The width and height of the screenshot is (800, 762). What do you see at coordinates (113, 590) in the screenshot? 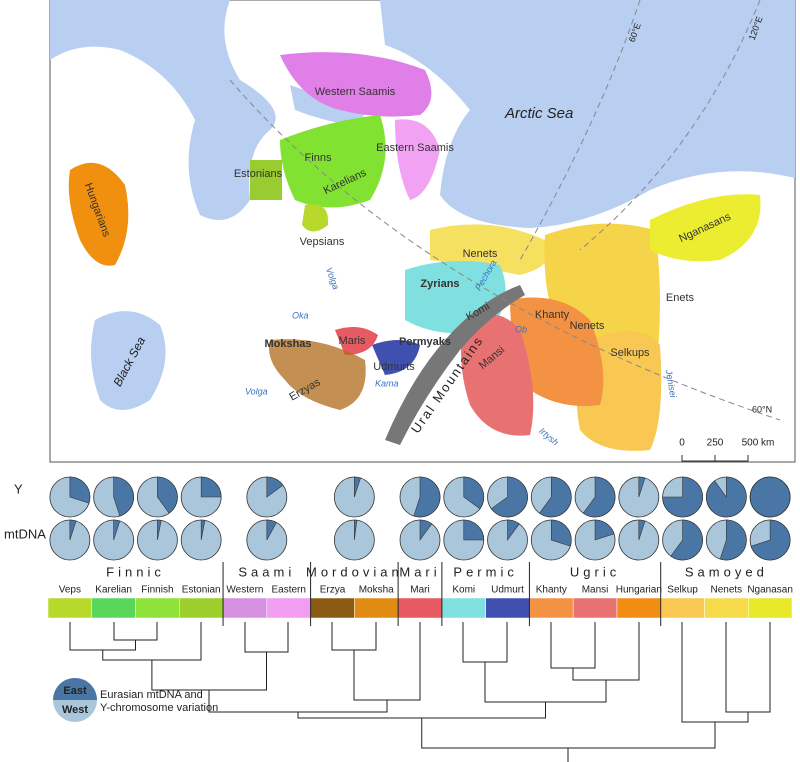
I see `population-label: Karelian` at bounding box center [113, 590].